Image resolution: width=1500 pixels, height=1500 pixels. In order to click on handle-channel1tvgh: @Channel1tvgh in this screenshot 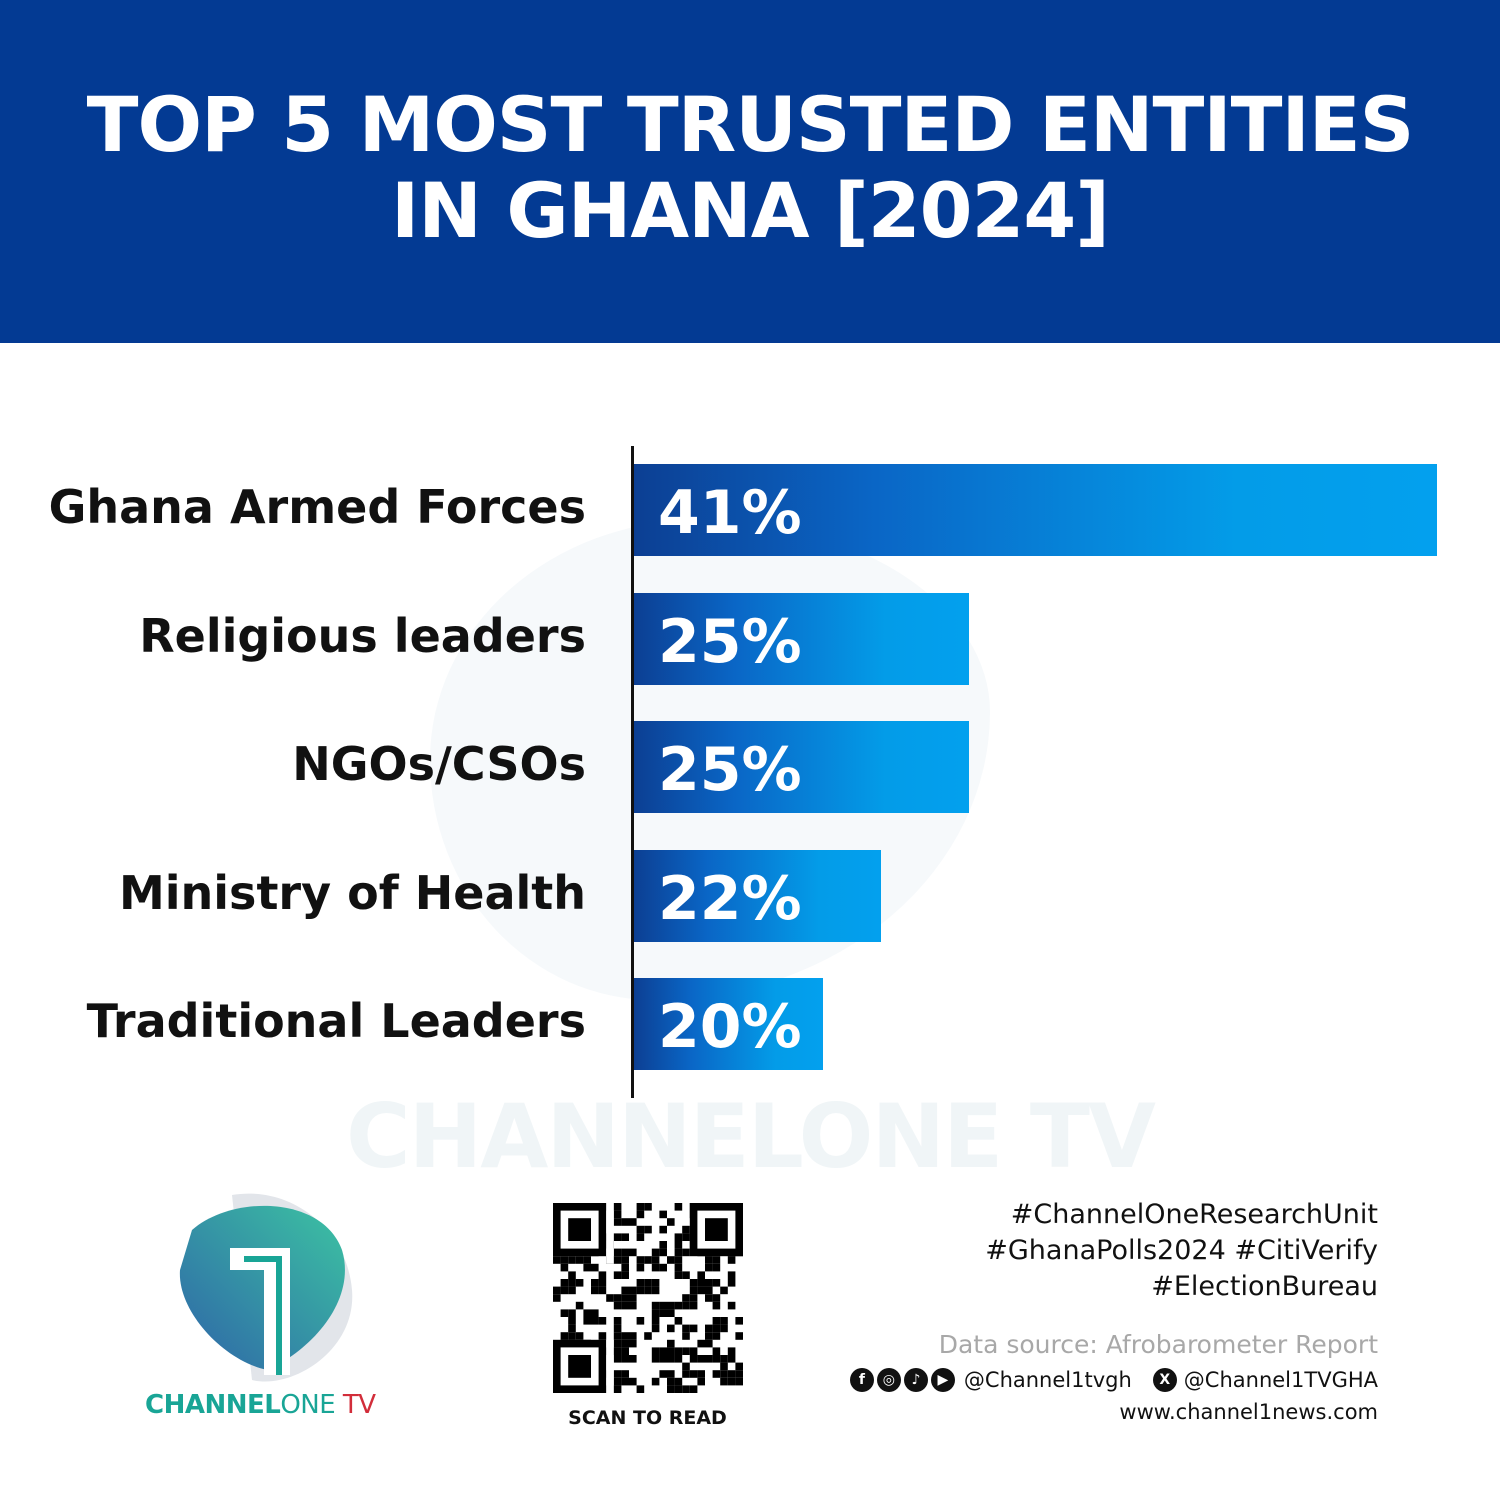, I will do `click(1047, 1380)`.